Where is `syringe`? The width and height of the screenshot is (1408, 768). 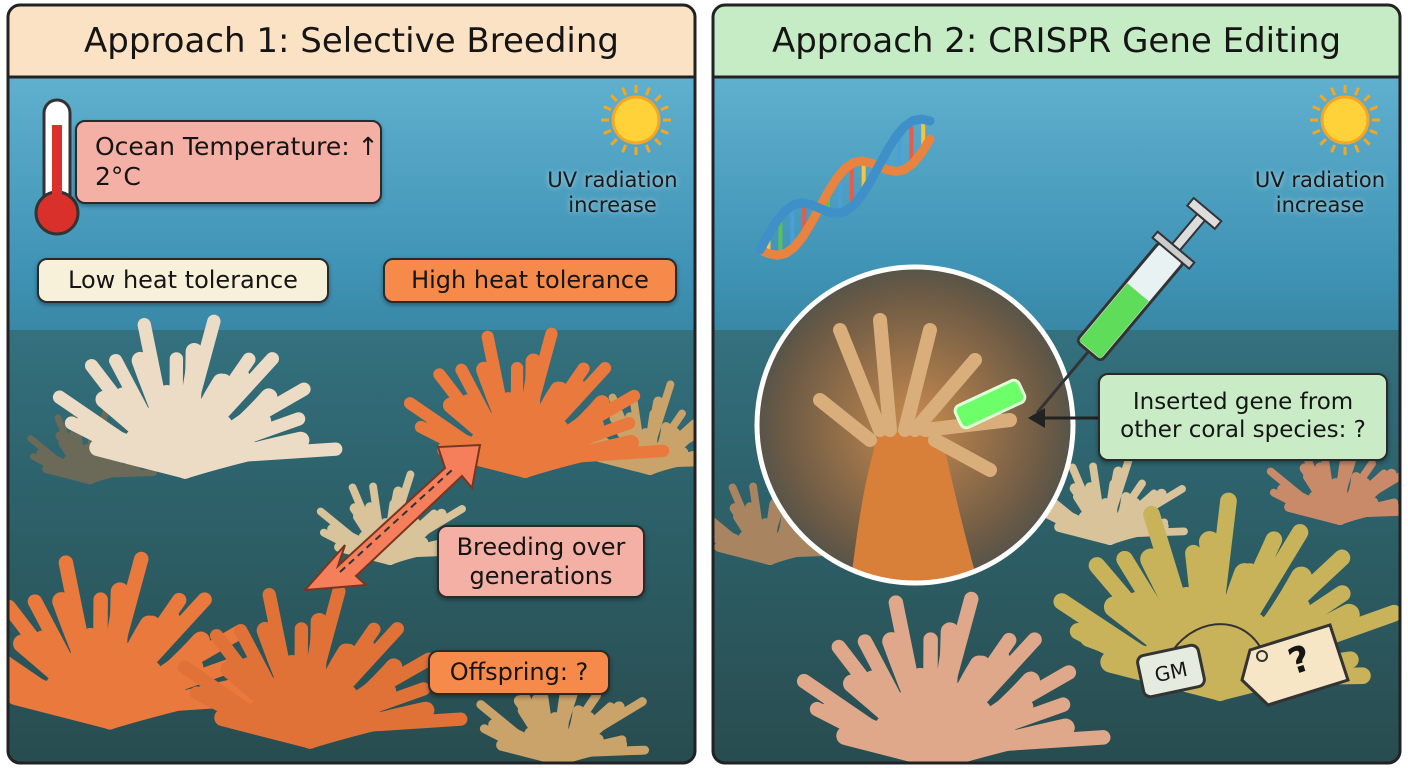 syringe is located at coordinates (1129, 305).